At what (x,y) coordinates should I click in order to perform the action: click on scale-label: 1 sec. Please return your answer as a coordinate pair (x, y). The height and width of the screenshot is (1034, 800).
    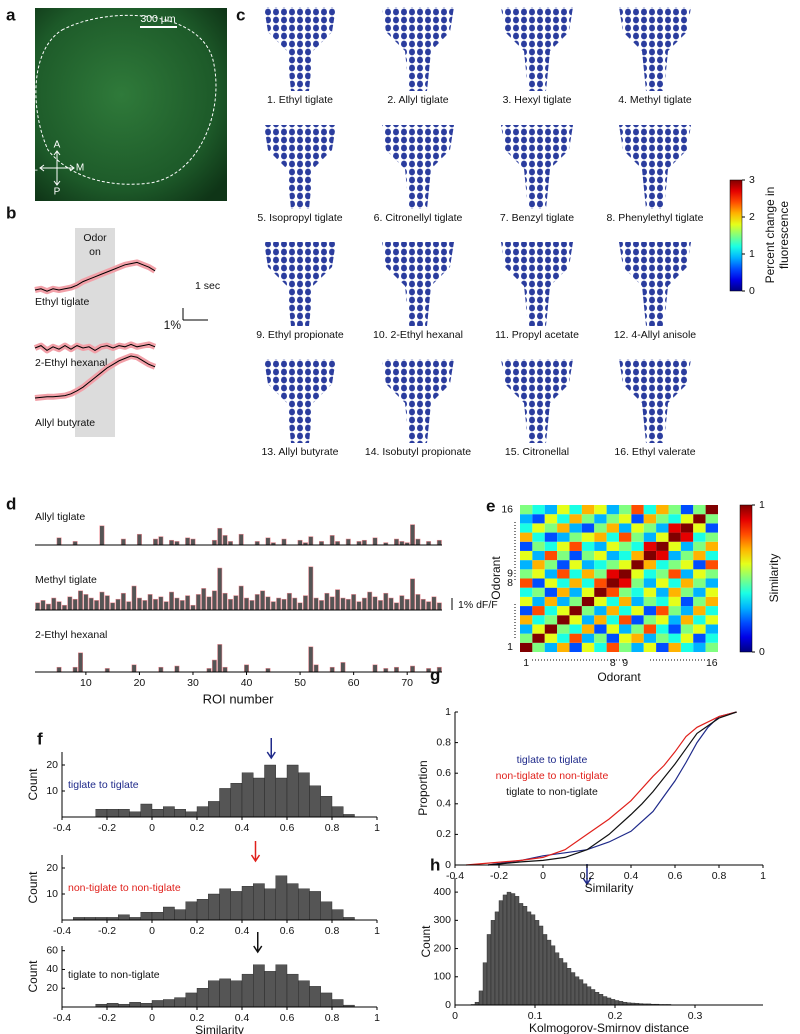
    Looking at the image, I should click on (207, 286).